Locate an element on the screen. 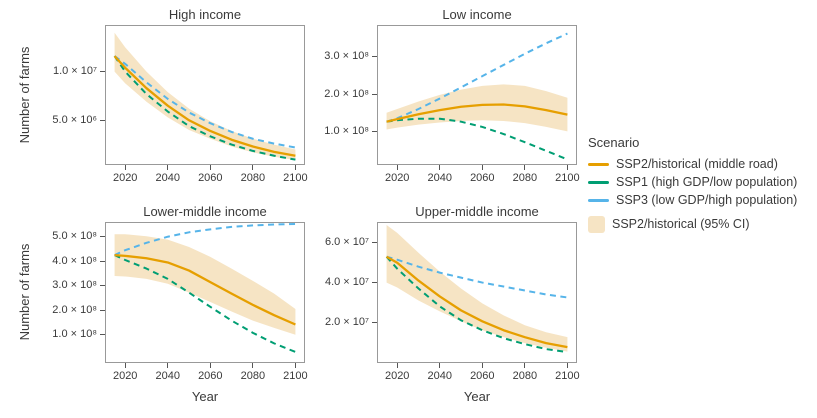 The image size is (817, 418). y-axis-label-row1: Number of farms is located at coordinates (24, 95).